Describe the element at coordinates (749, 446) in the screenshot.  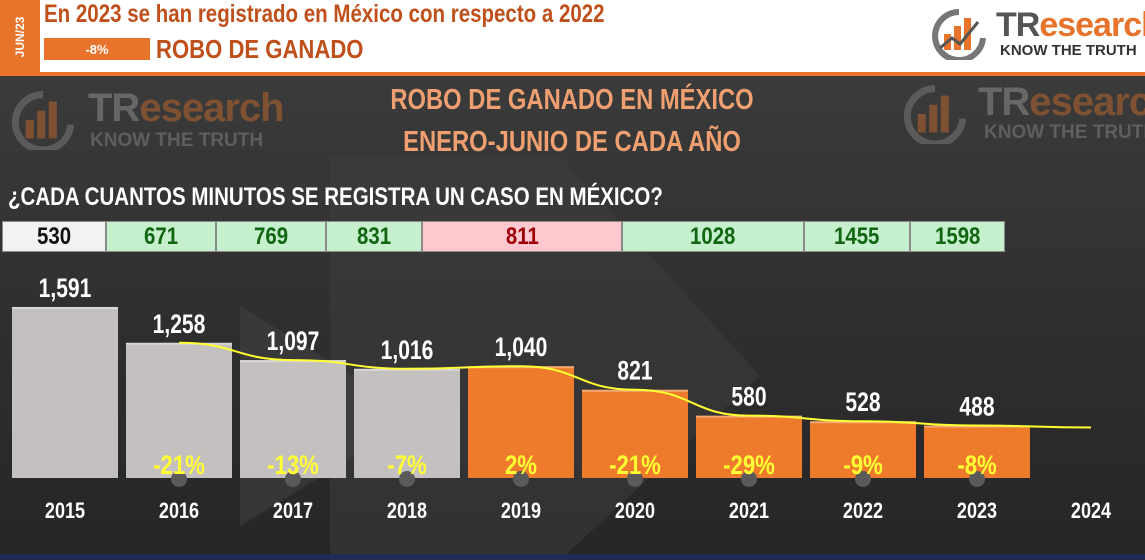
I see `bar-2021` at that location.